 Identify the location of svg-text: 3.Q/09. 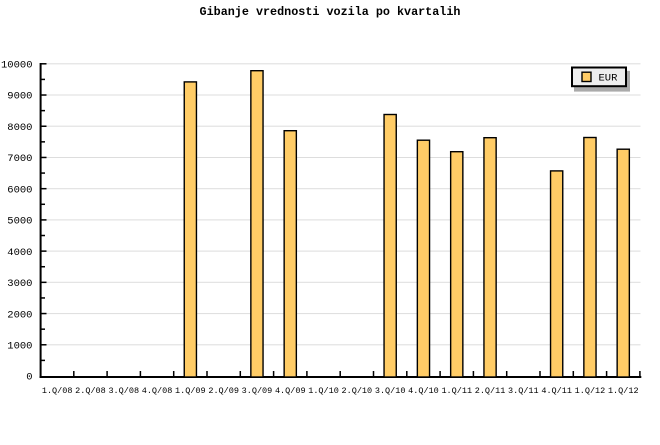
(257, 391).